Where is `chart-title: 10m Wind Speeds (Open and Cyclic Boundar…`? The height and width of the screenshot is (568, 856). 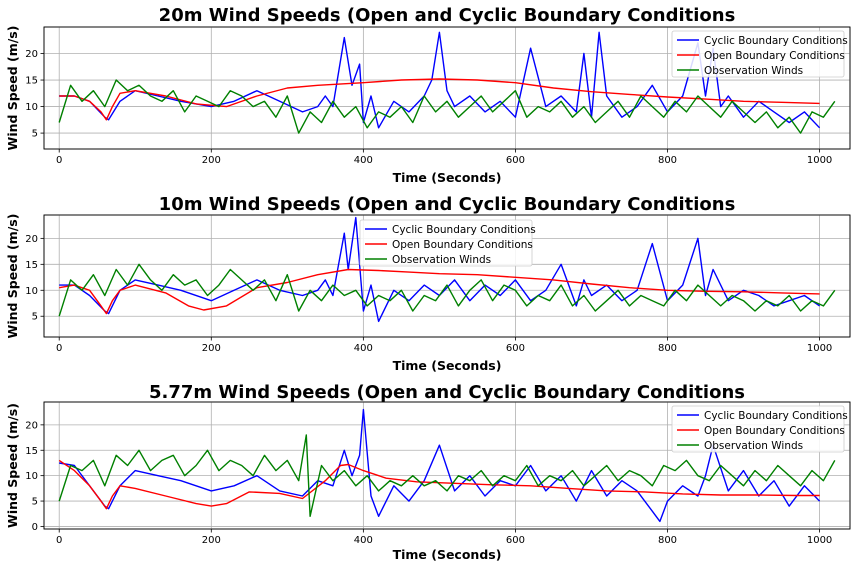 chart-title: 10m Wind Speeds (Open and Cyclic Boundar… is located at coordinates (447, 204).